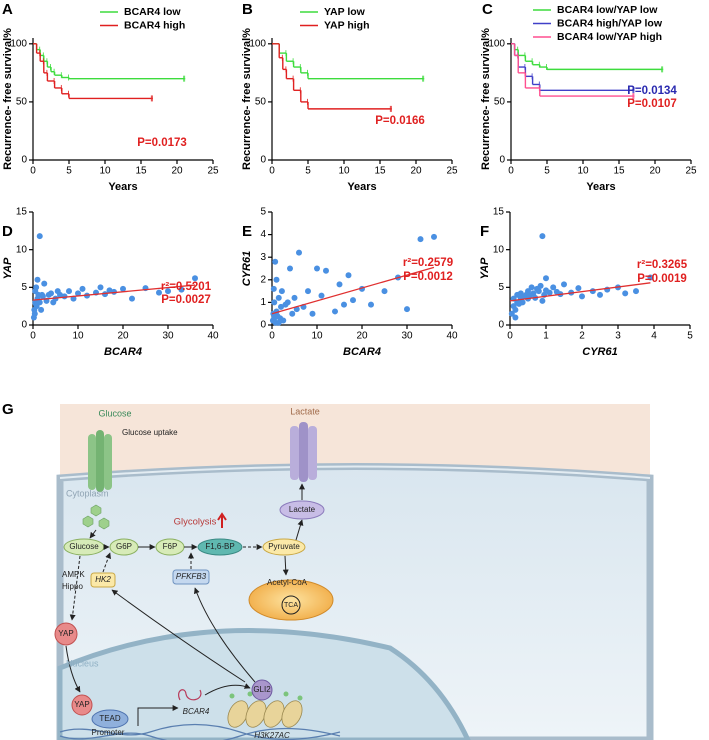 This screenshot has width=709, height=740. I want to click on up-arrow, so click(222, 520).